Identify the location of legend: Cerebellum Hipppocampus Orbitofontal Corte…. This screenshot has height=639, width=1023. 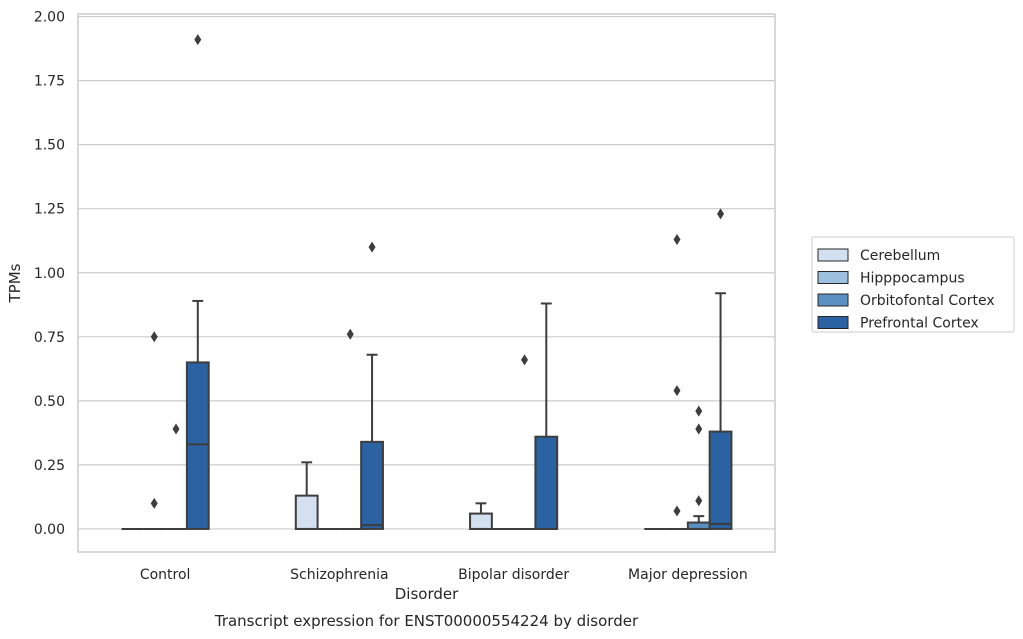
(913, 284).